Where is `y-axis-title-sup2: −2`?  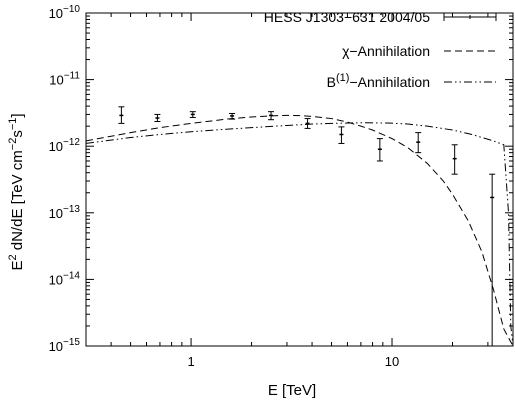
y-axis-title-sup2: −2 is located at coordinates (13, 144).